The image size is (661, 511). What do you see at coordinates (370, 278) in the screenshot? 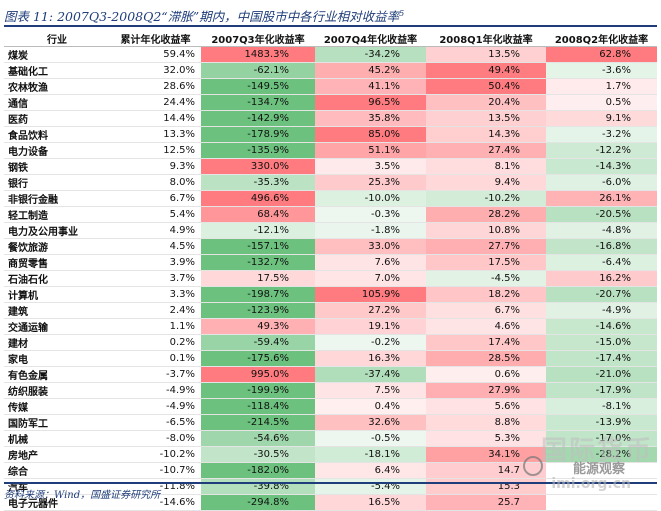
I see `quarter-return-cell: 7.0%` at bounding box center [370, 278].